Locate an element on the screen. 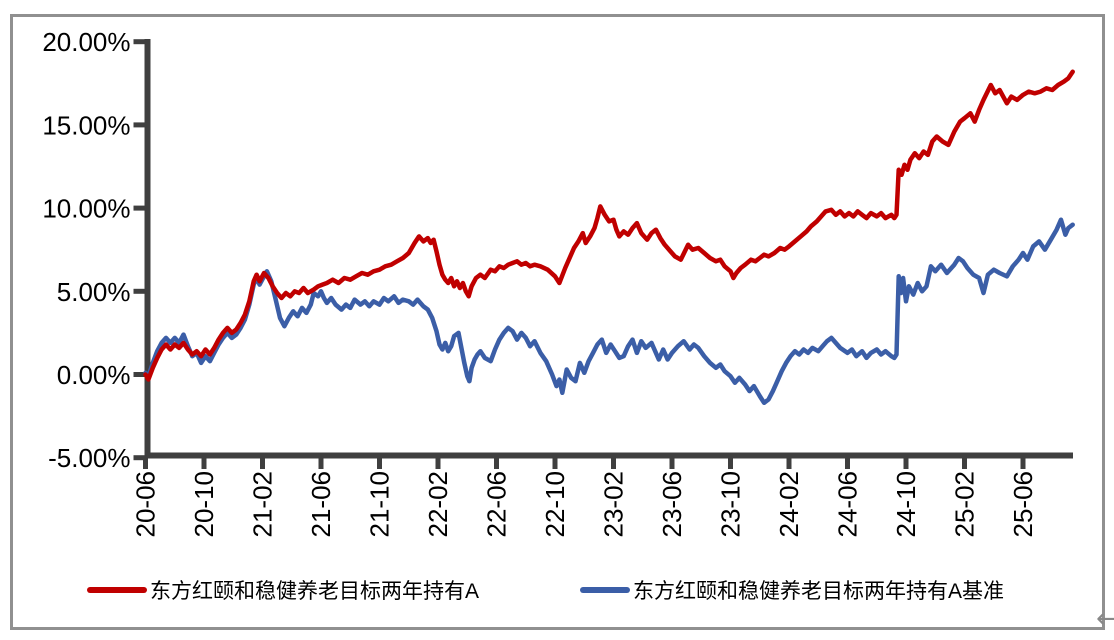 This screenshot has height=640, width=1114. x-tick-label: 22-10 is located at coordinates (555, 504).